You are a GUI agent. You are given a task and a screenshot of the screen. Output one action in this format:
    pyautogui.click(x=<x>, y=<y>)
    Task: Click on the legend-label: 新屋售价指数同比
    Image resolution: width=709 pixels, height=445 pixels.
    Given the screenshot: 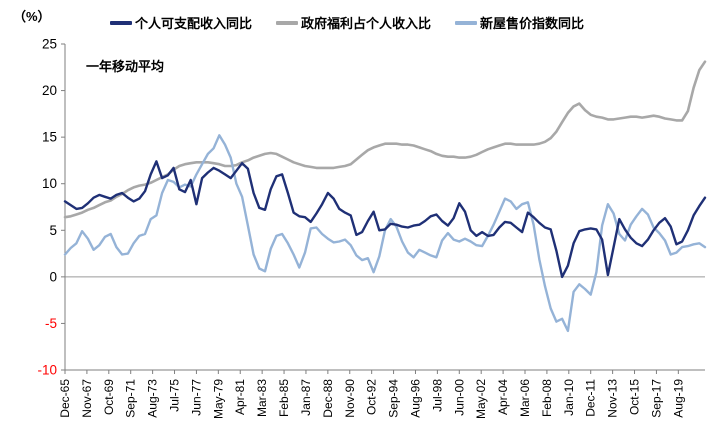 What is the action you would take?
    pyautogui.click(x=532, y=23)
    